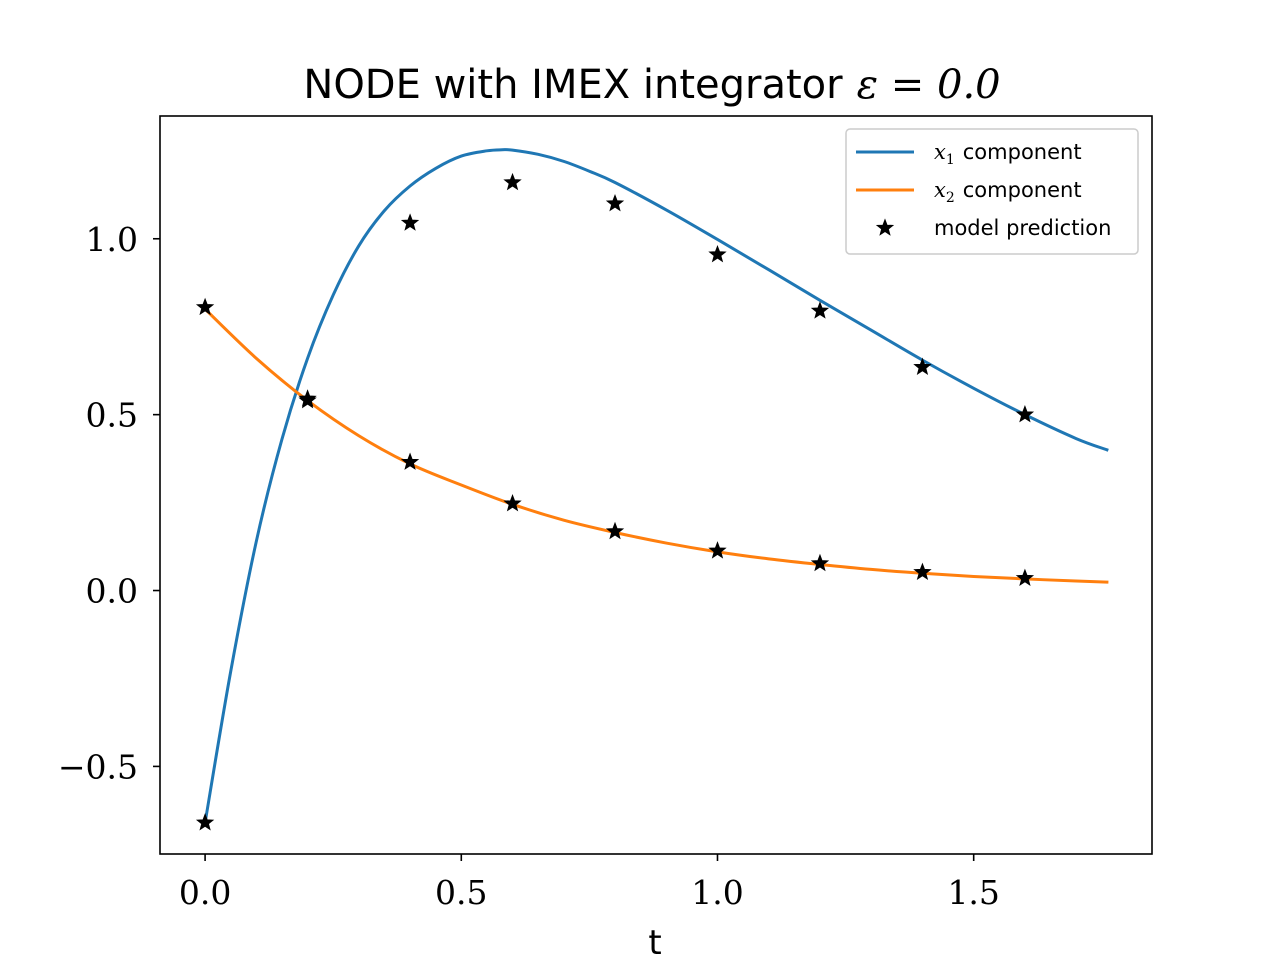 Image resolution: width=1280 pixels, height=960 pixels. I want to click on legend-box, so click(992, 191).